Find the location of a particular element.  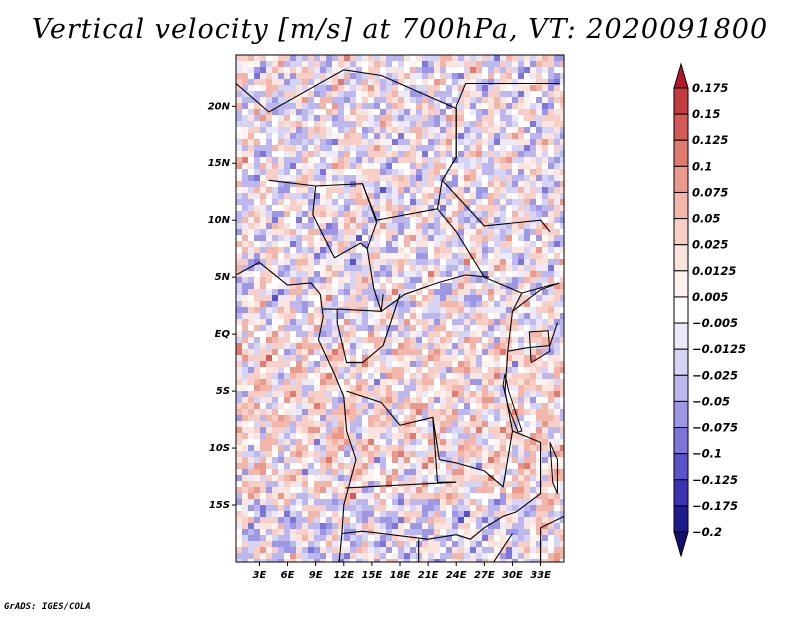

lon-label: 15E is located at coordinates (372, 575).